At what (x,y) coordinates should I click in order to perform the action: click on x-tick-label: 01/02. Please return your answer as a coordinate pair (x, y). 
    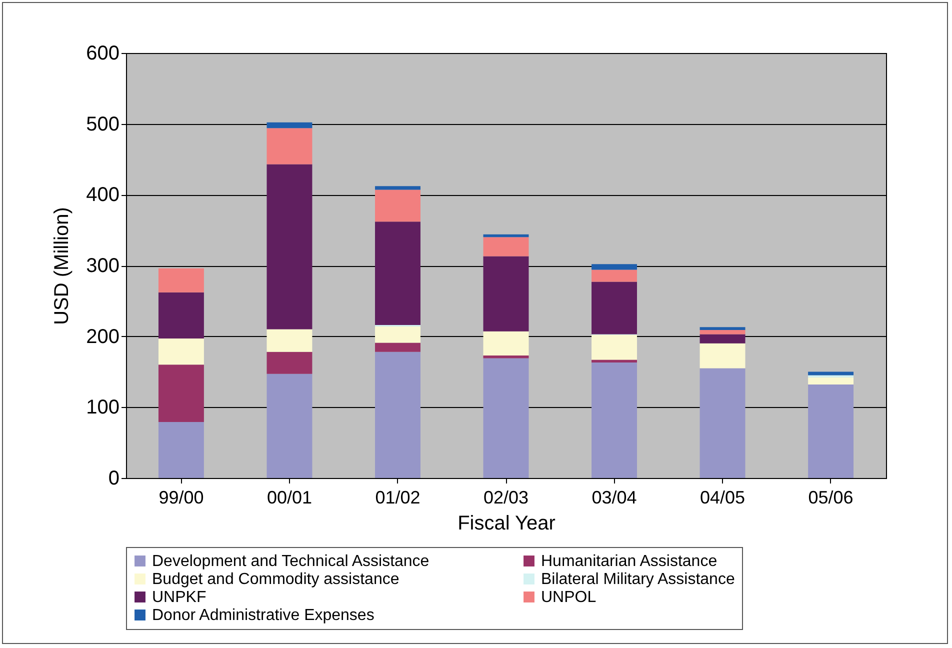
    Looking at the image, I should click on (397, 498).